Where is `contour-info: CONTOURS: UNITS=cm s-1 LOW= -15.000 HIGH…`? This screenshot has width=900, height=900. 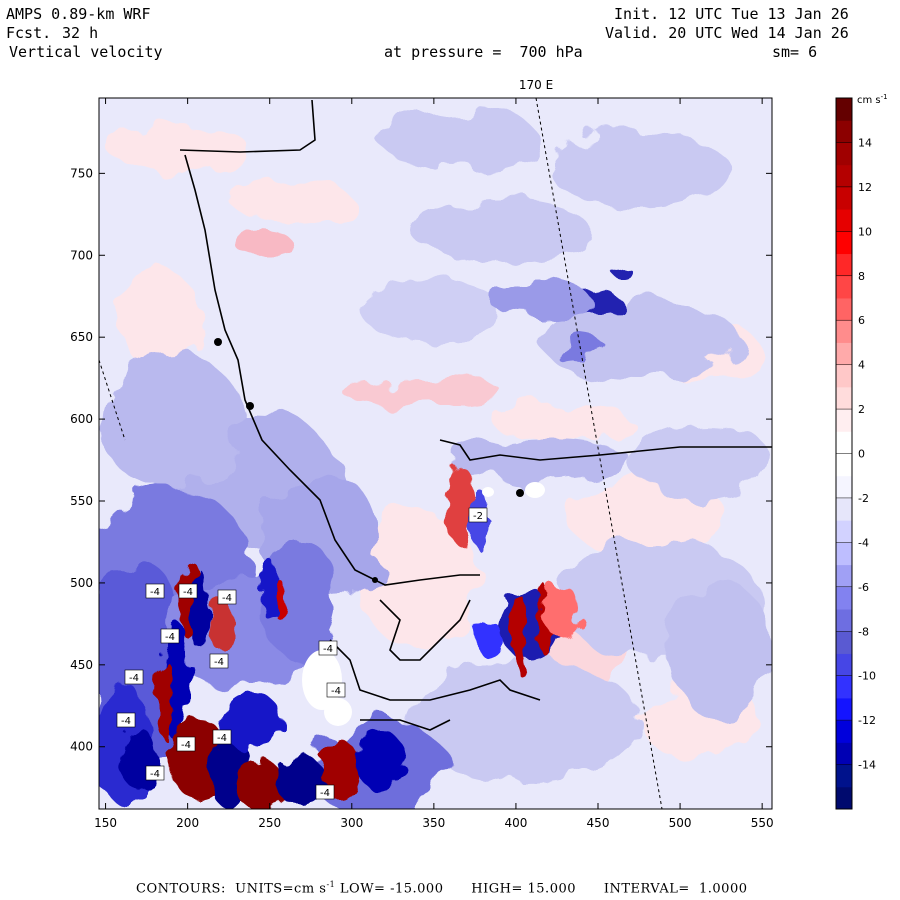
contour-info: CONTOURS: UNITS=cm s-1 LOW= -15.000 HIGH… is located at coordinates (442, 888).